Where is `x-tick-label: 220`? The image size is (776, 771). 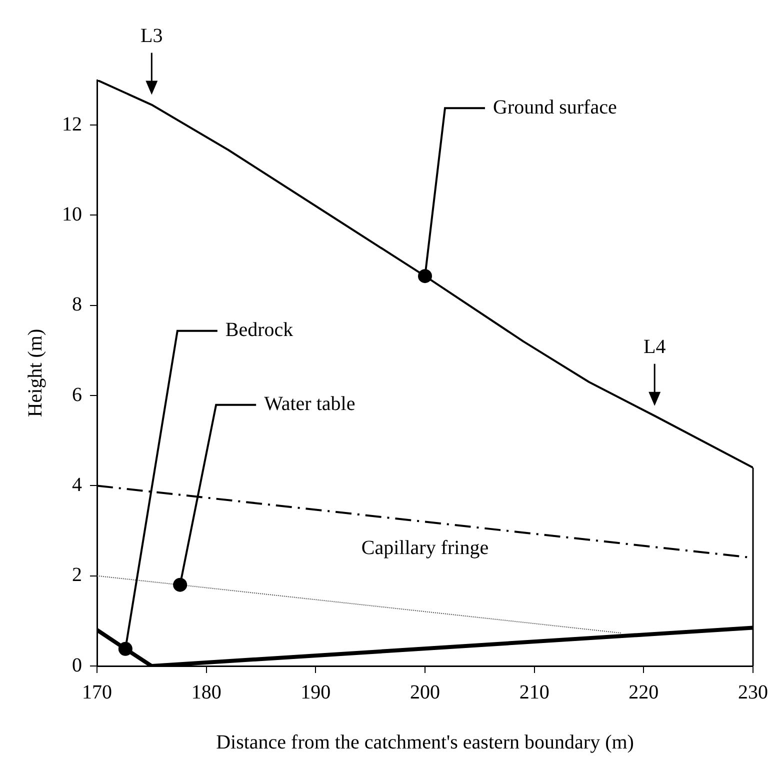 x-tick-label: 220 is located at coordinates (643, 692).